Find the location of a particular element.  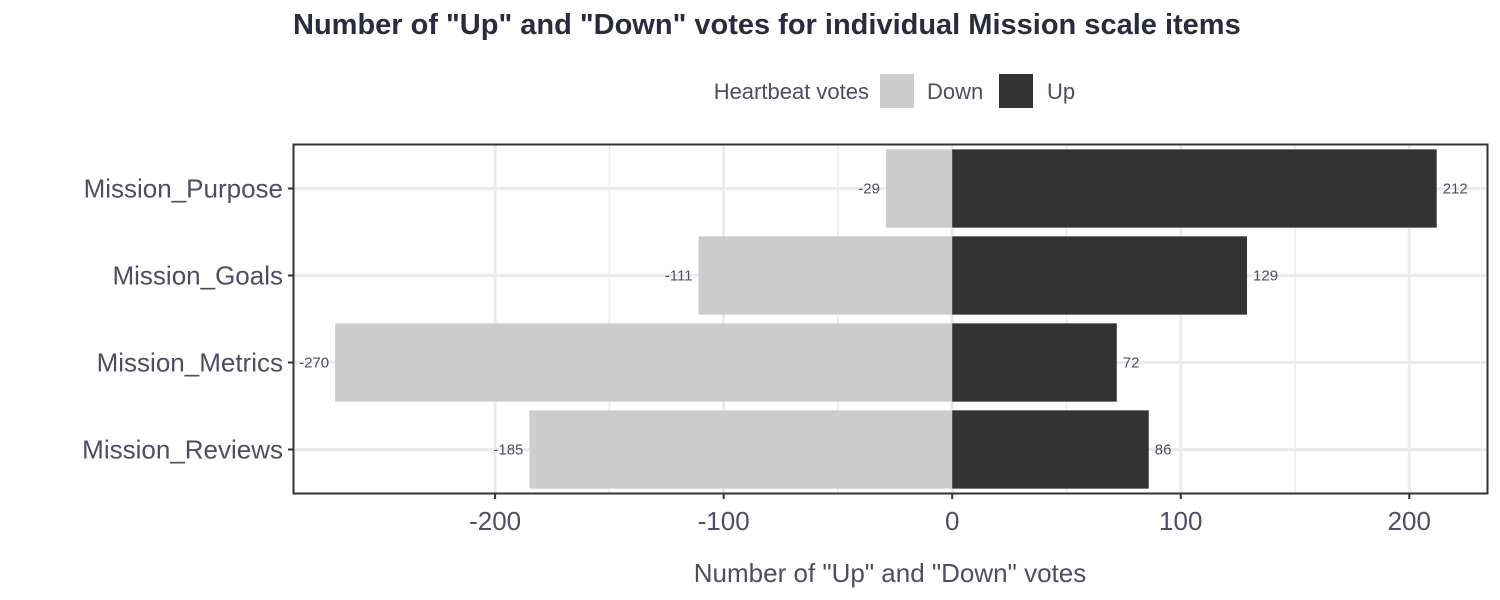

x-tick-label: 200 is located at coordinates (1409, 521).